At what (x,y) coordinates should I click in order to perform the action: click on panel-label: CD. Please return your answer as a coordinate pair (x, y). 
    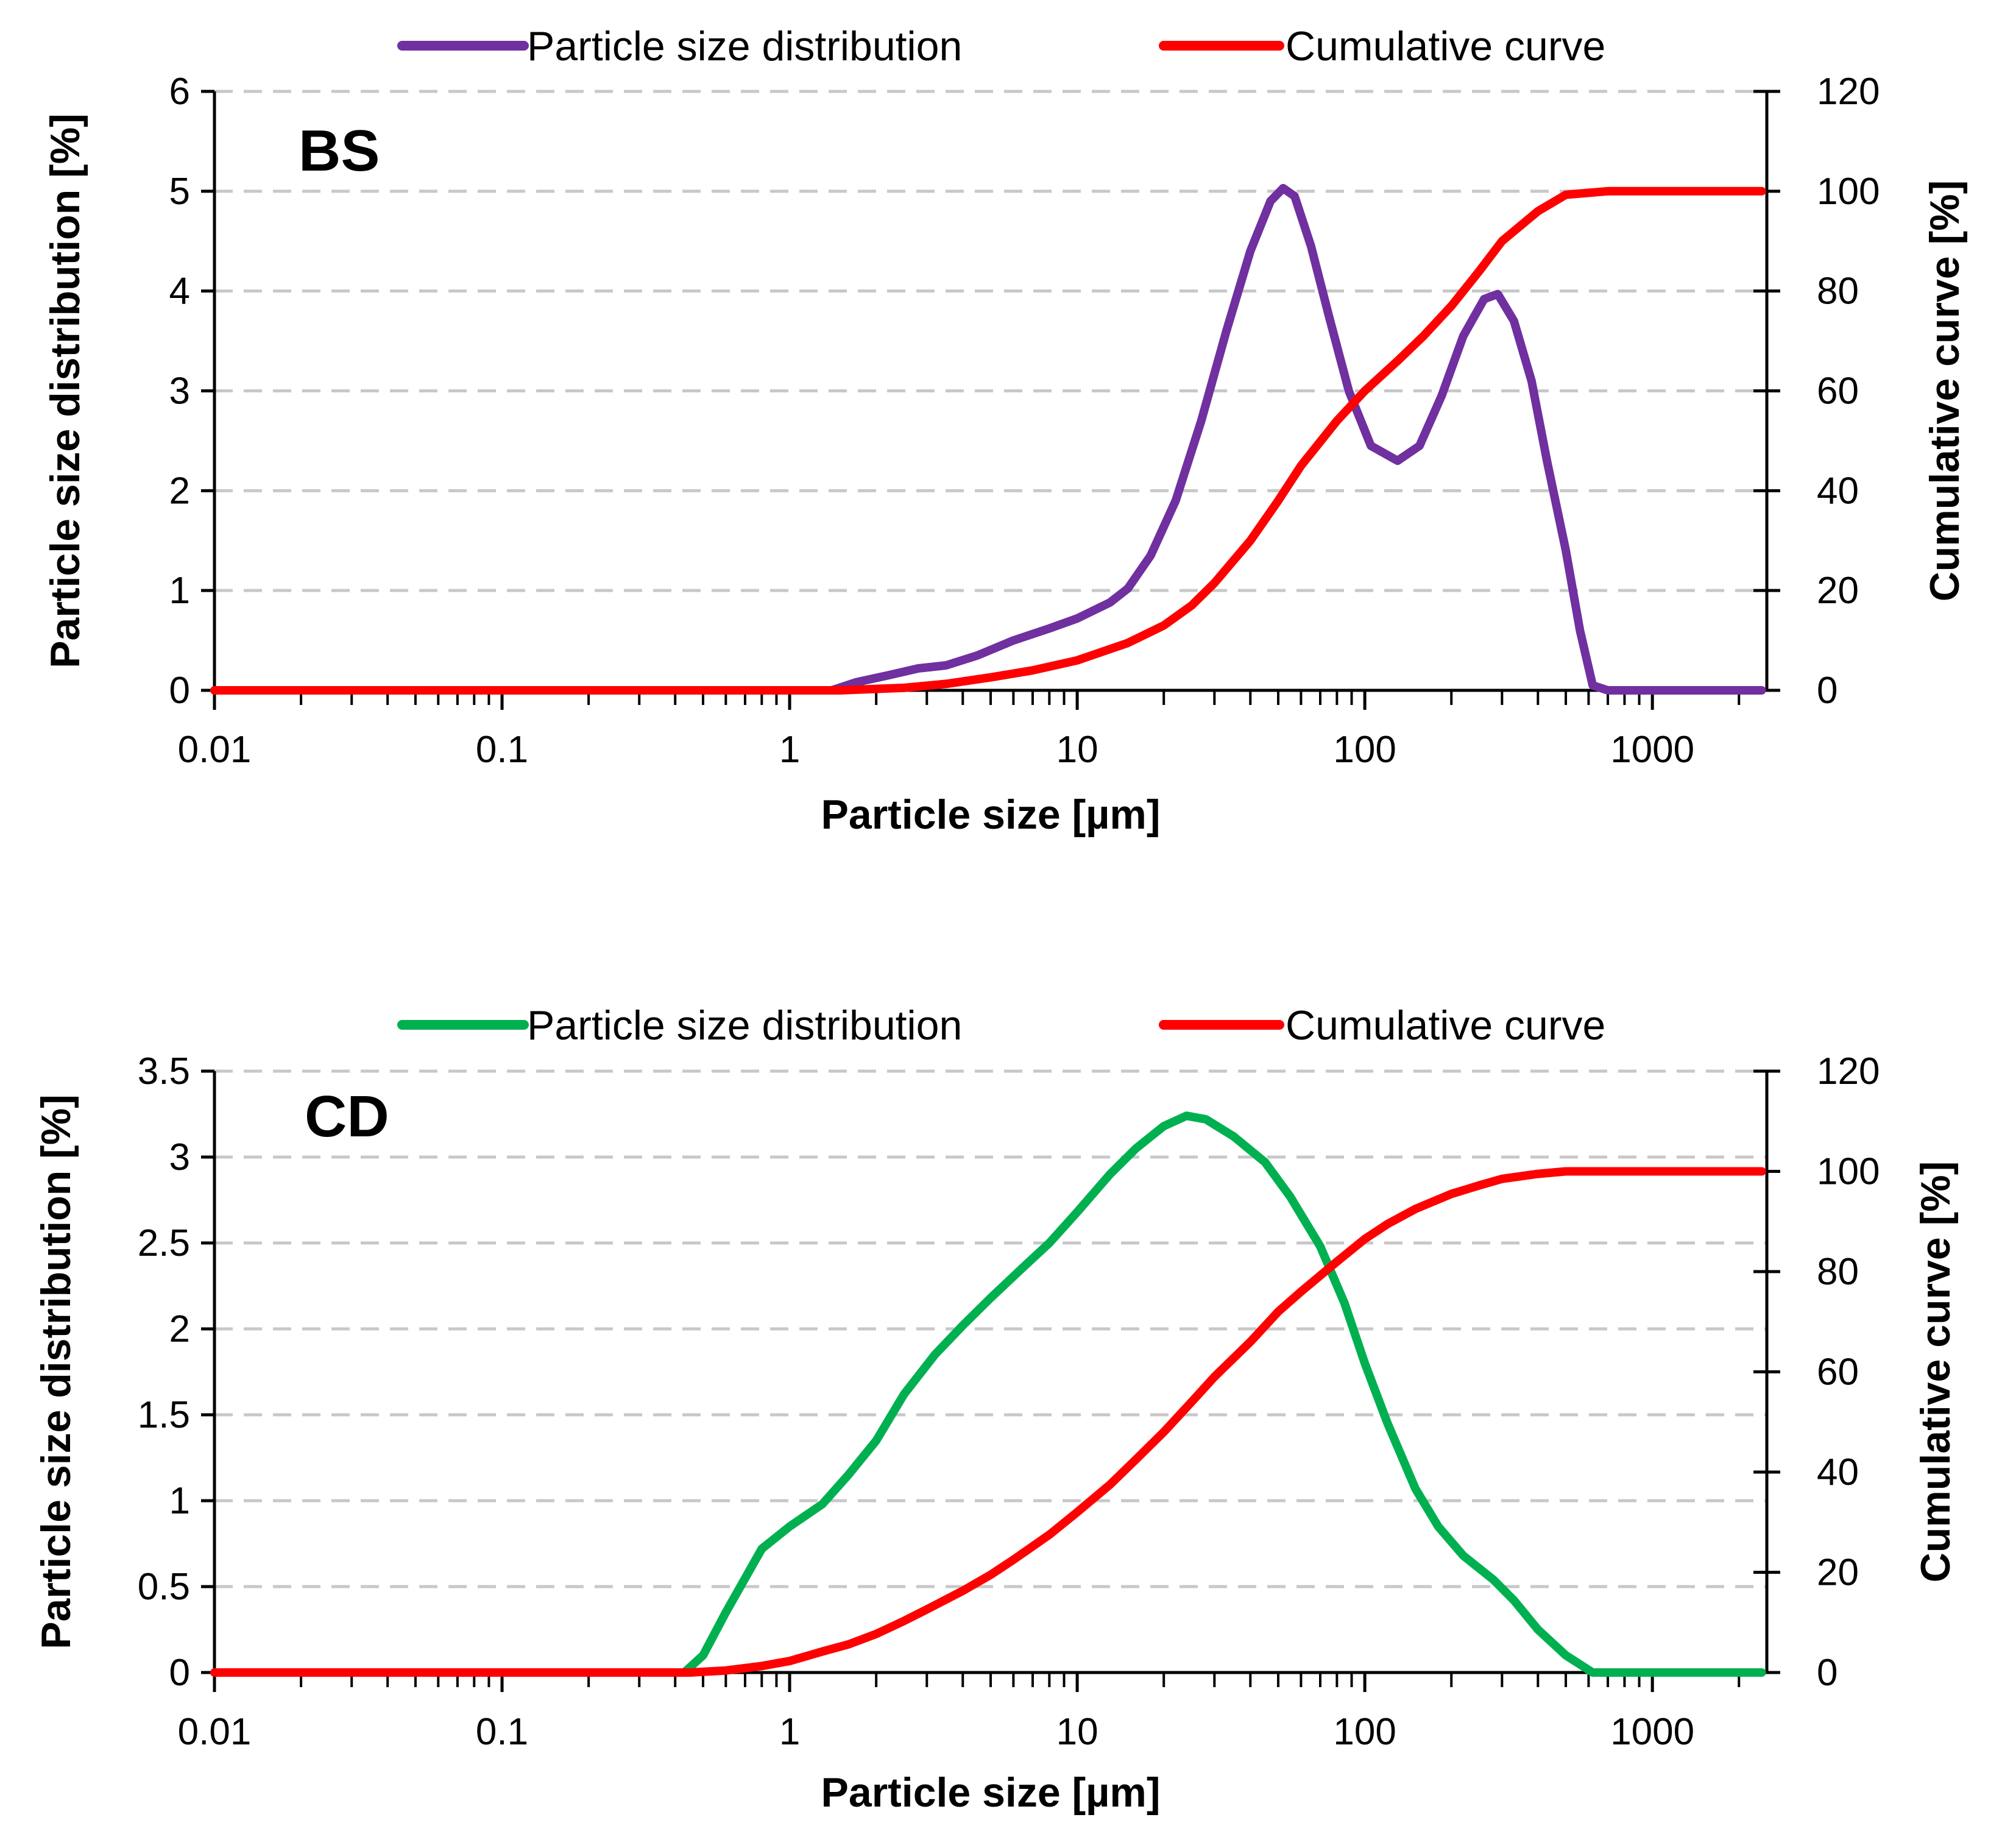
    Looking at the image, I should click on (347, 1116).